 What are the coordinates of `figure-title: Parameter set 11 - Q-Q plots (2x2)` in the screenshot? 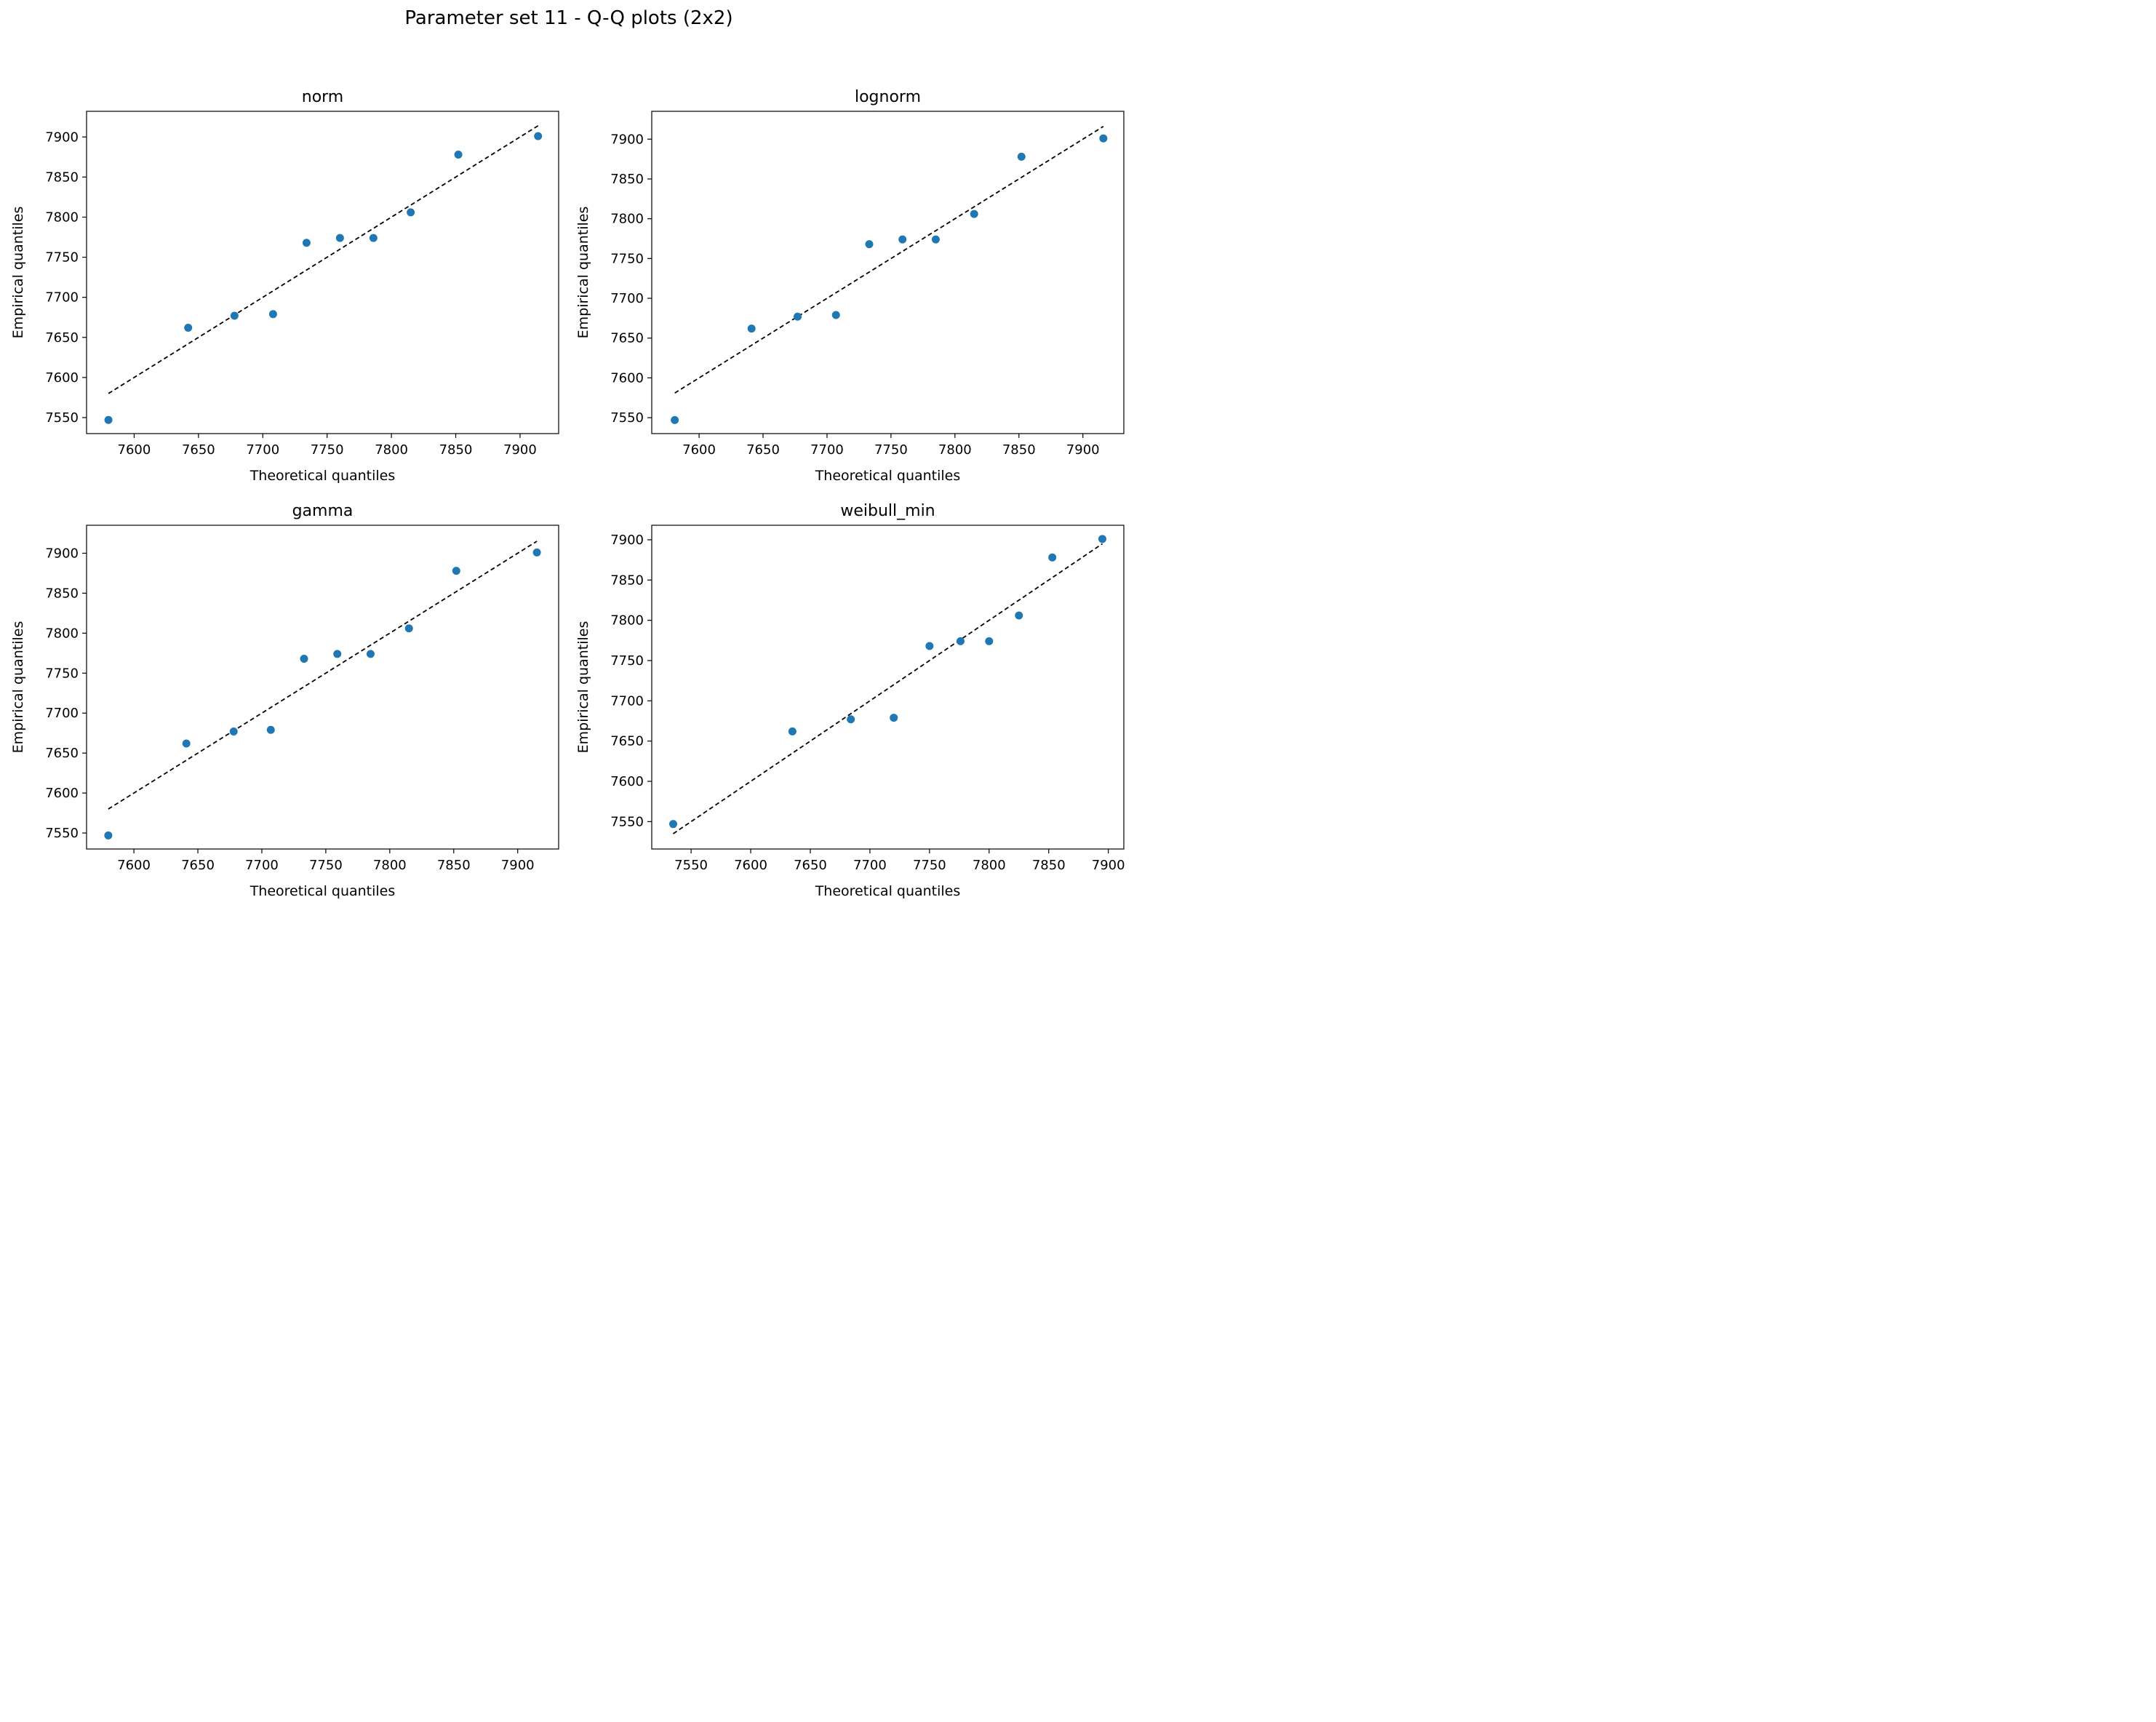 It's located at (568, 18).